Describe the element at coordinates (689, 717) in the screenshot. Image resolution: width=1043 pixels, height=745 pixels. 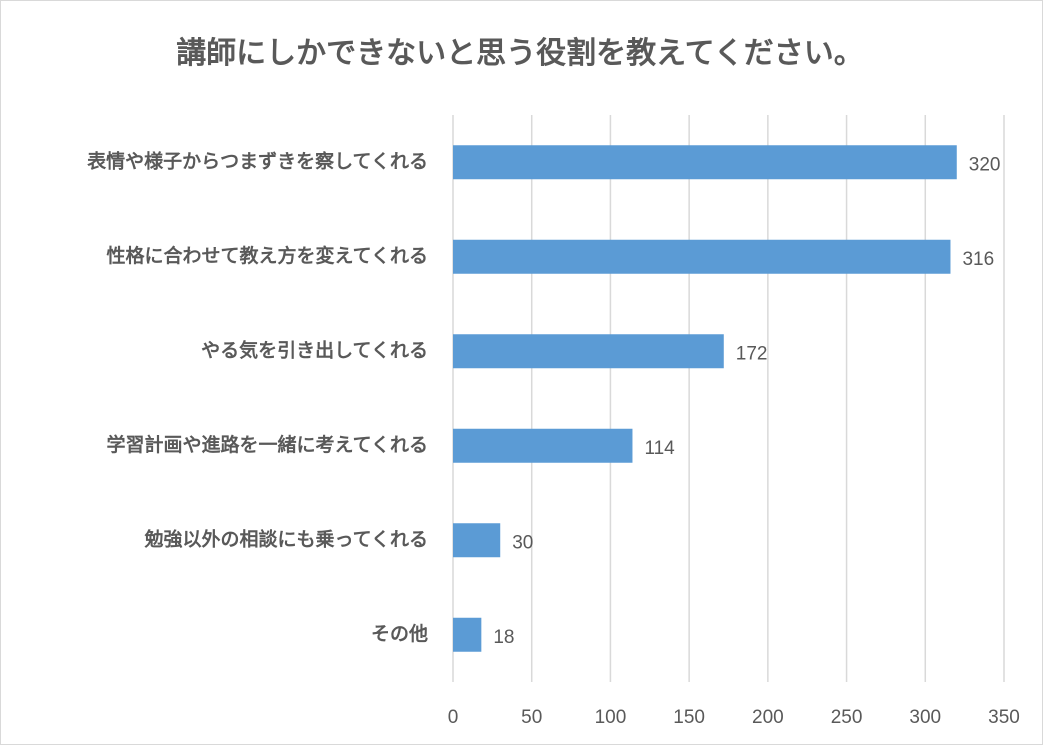
I see `x-tick-label: 150` at that location.